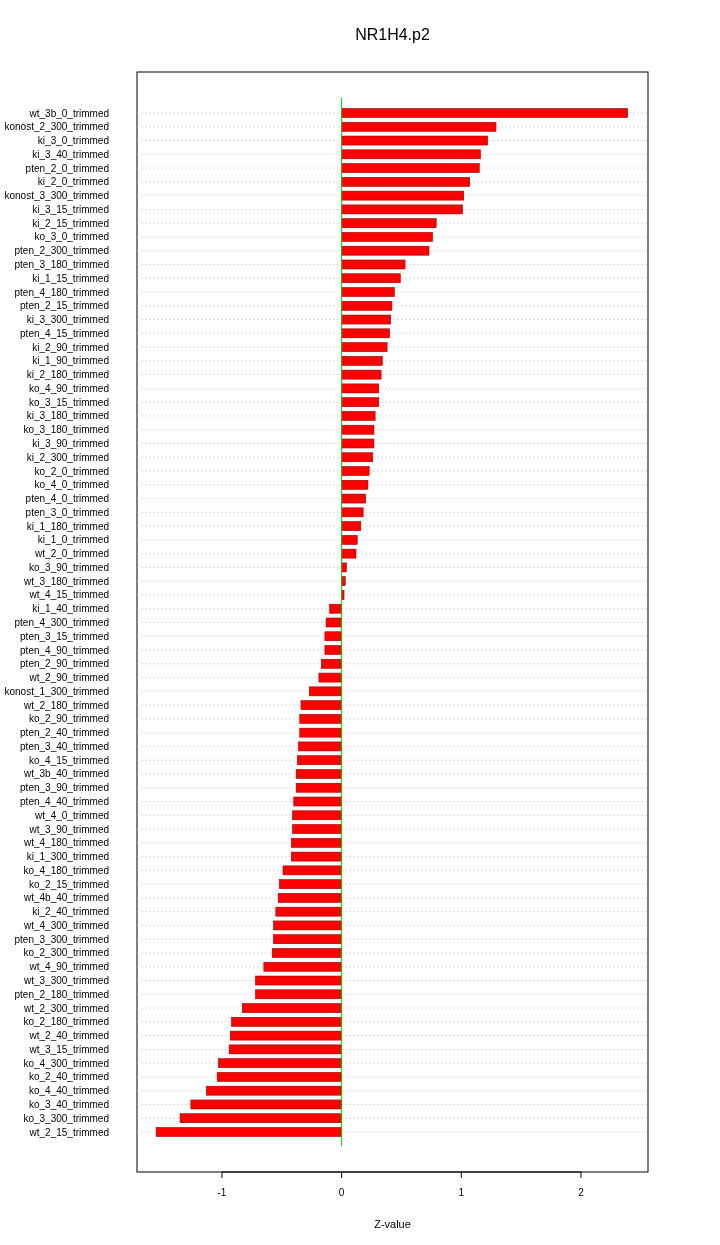 This screenshot has height=1245, width=720. What do you see at coordinates (68, 113) in the screenshot?
I see `y-tick-label: wt_3b_0_trimmed` at bounding box center [68, 113].